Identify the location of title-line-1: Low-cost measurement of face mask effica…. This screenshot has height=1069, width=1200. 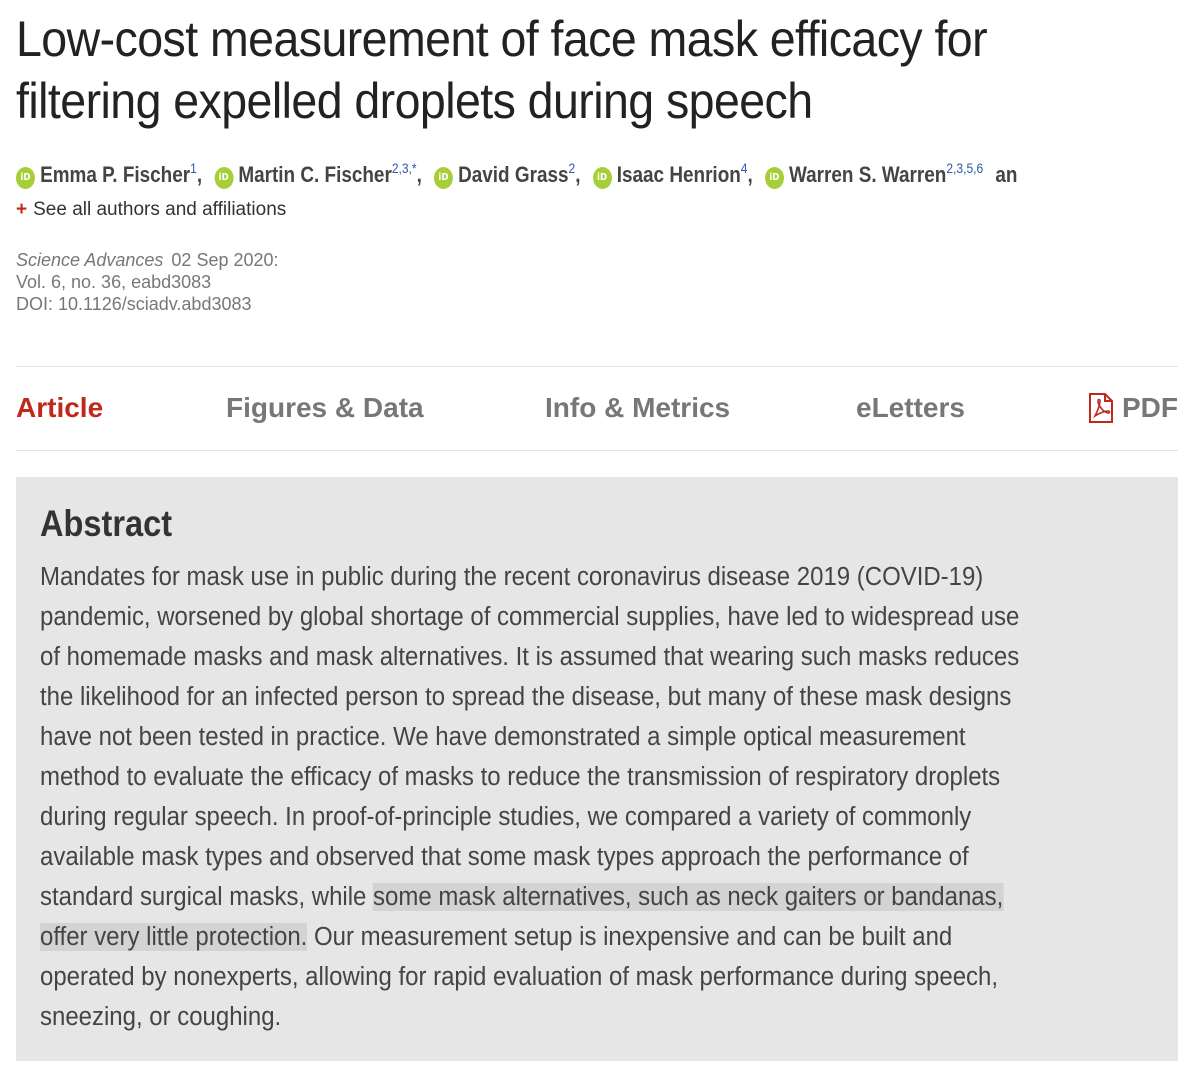
(502, 39).